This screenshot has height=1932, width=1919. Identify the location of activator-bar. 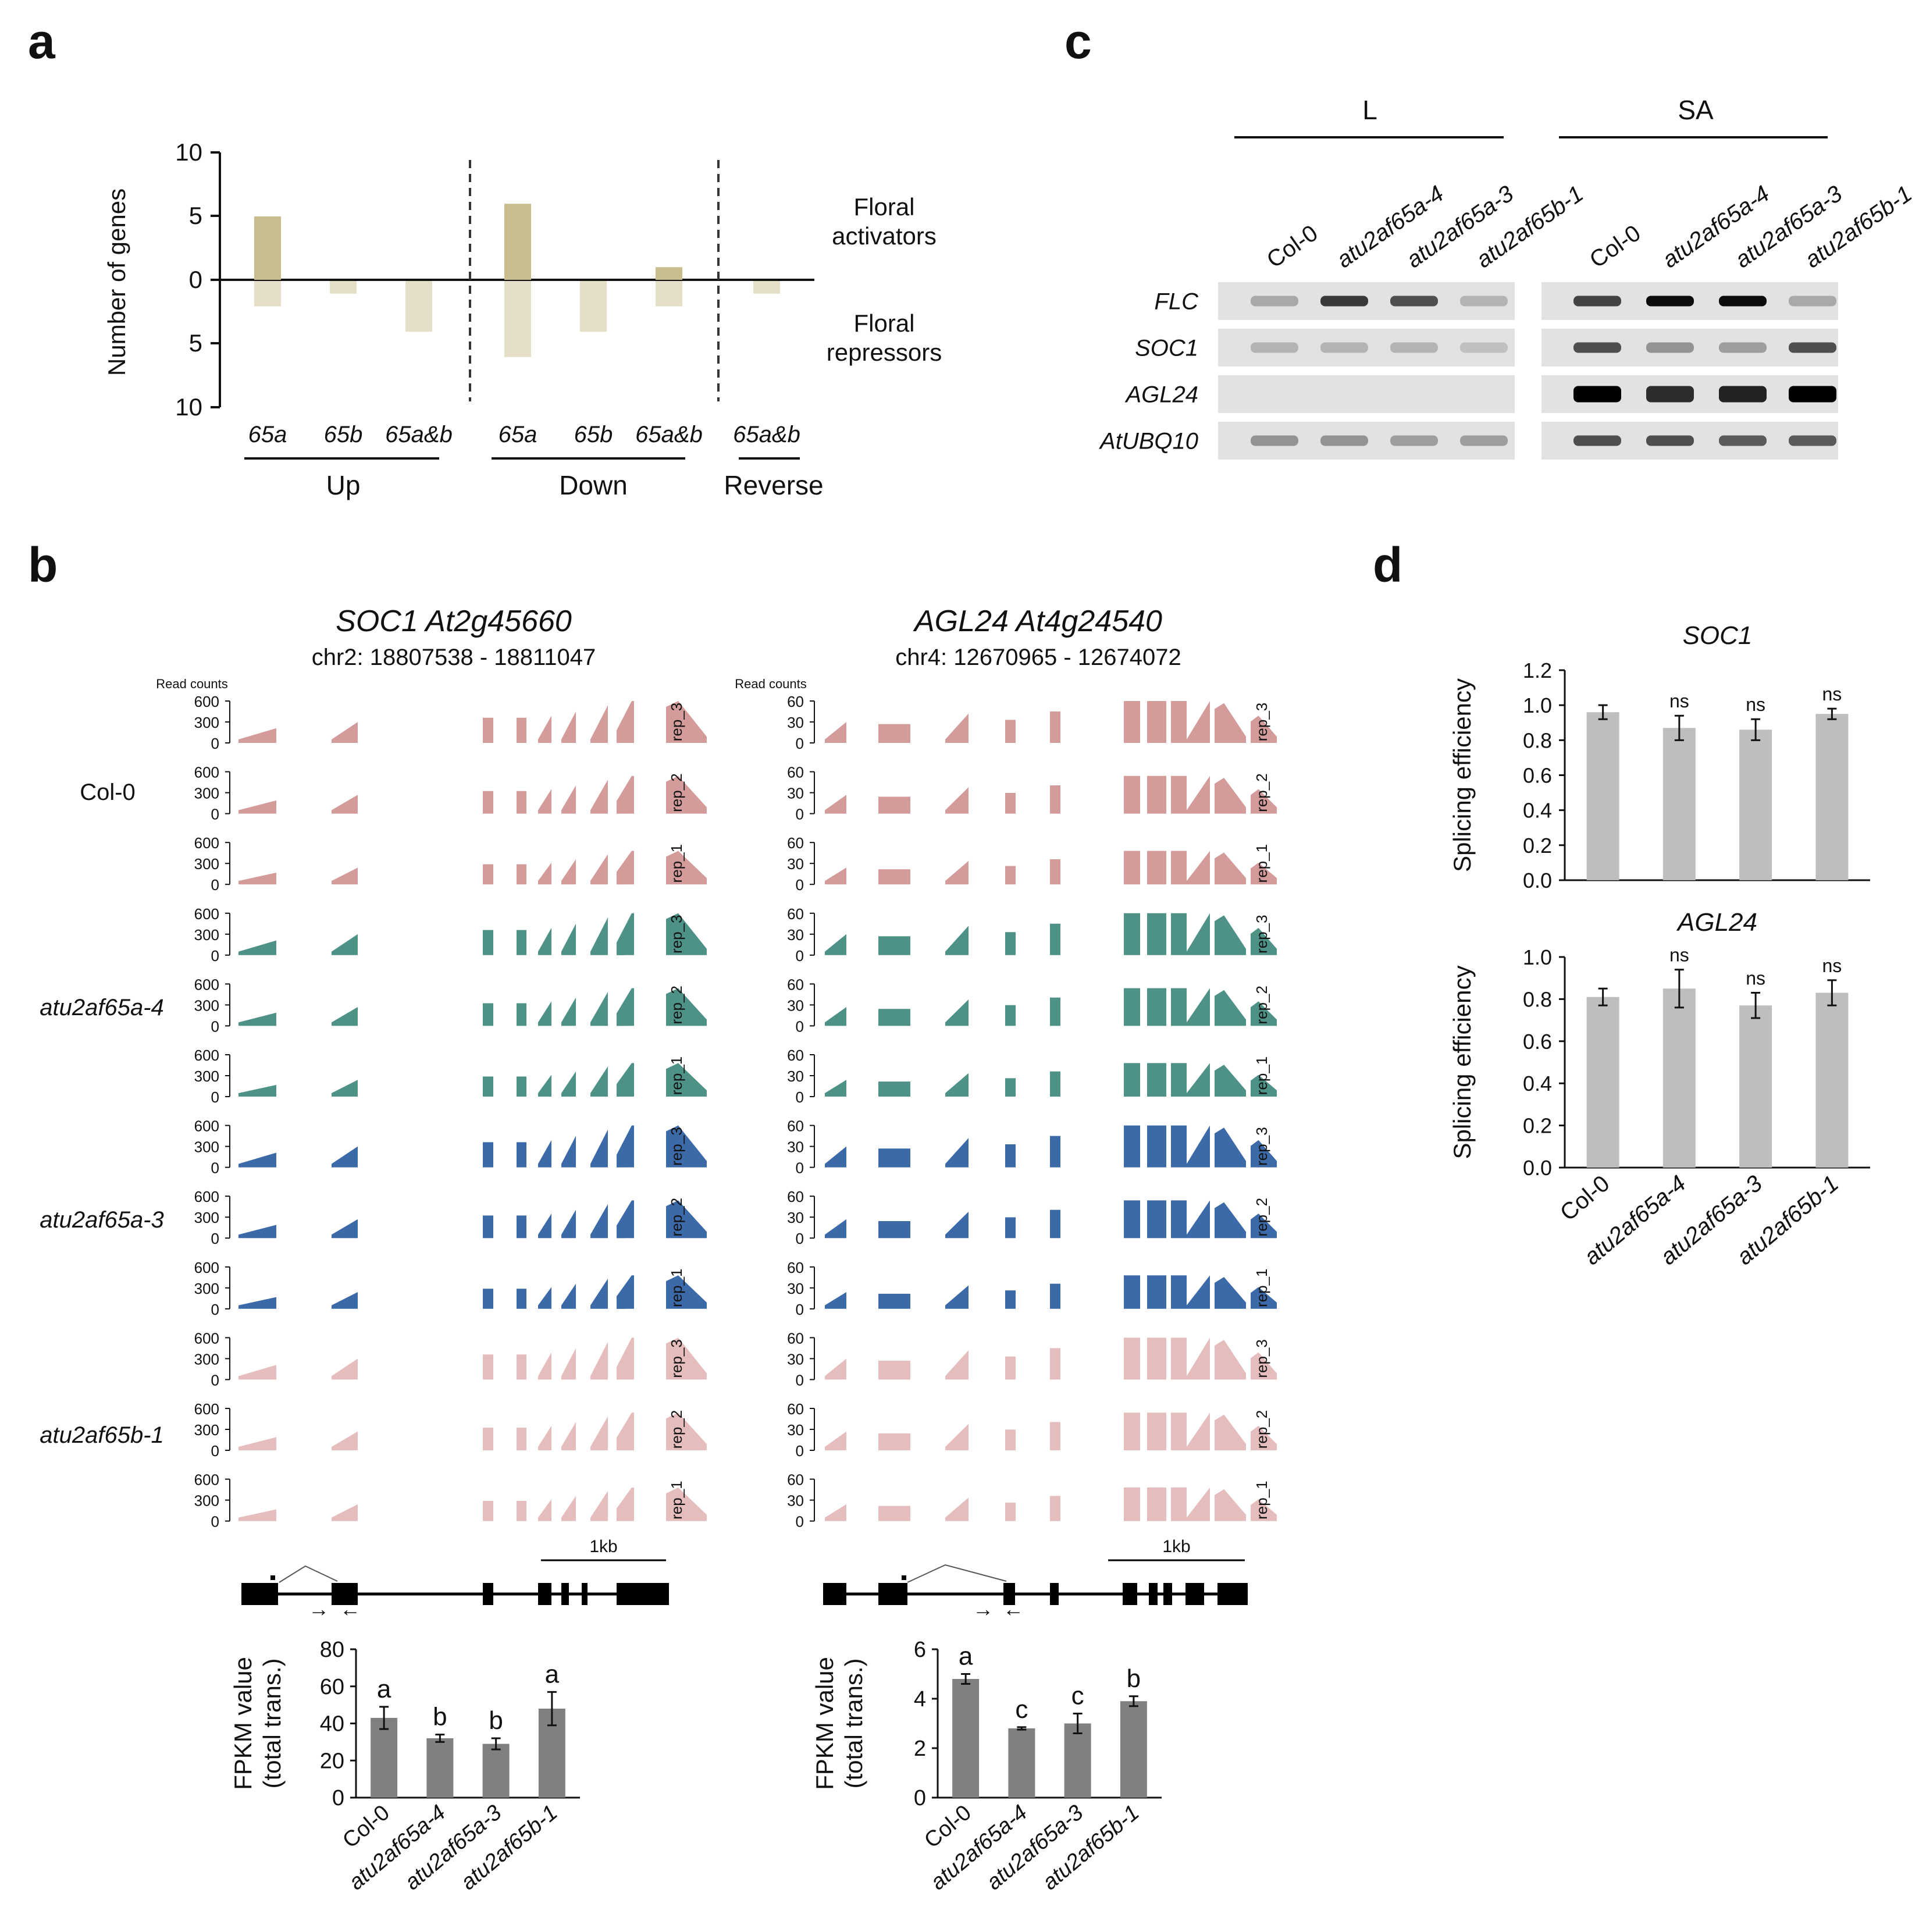
(267, 248).